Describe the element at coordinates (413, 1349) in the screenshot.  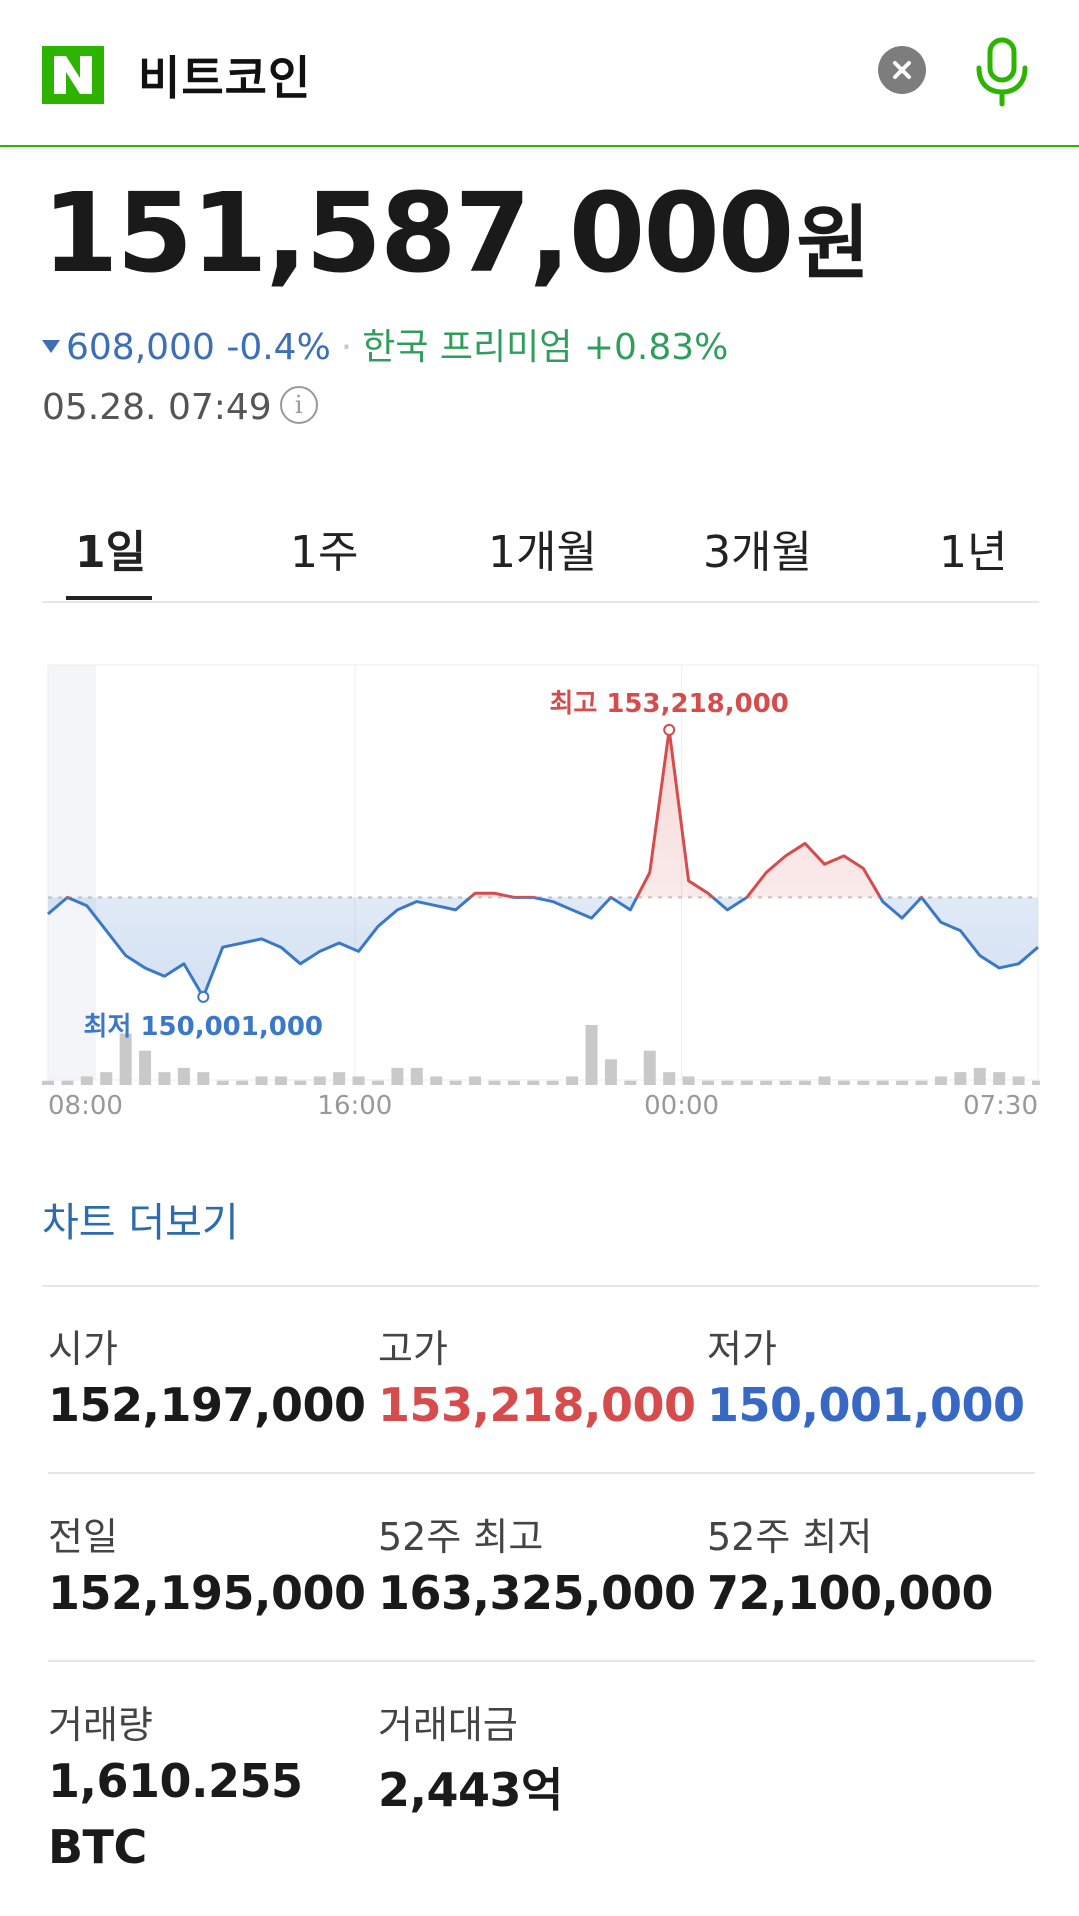
I see `high-label: 고가` at that location.